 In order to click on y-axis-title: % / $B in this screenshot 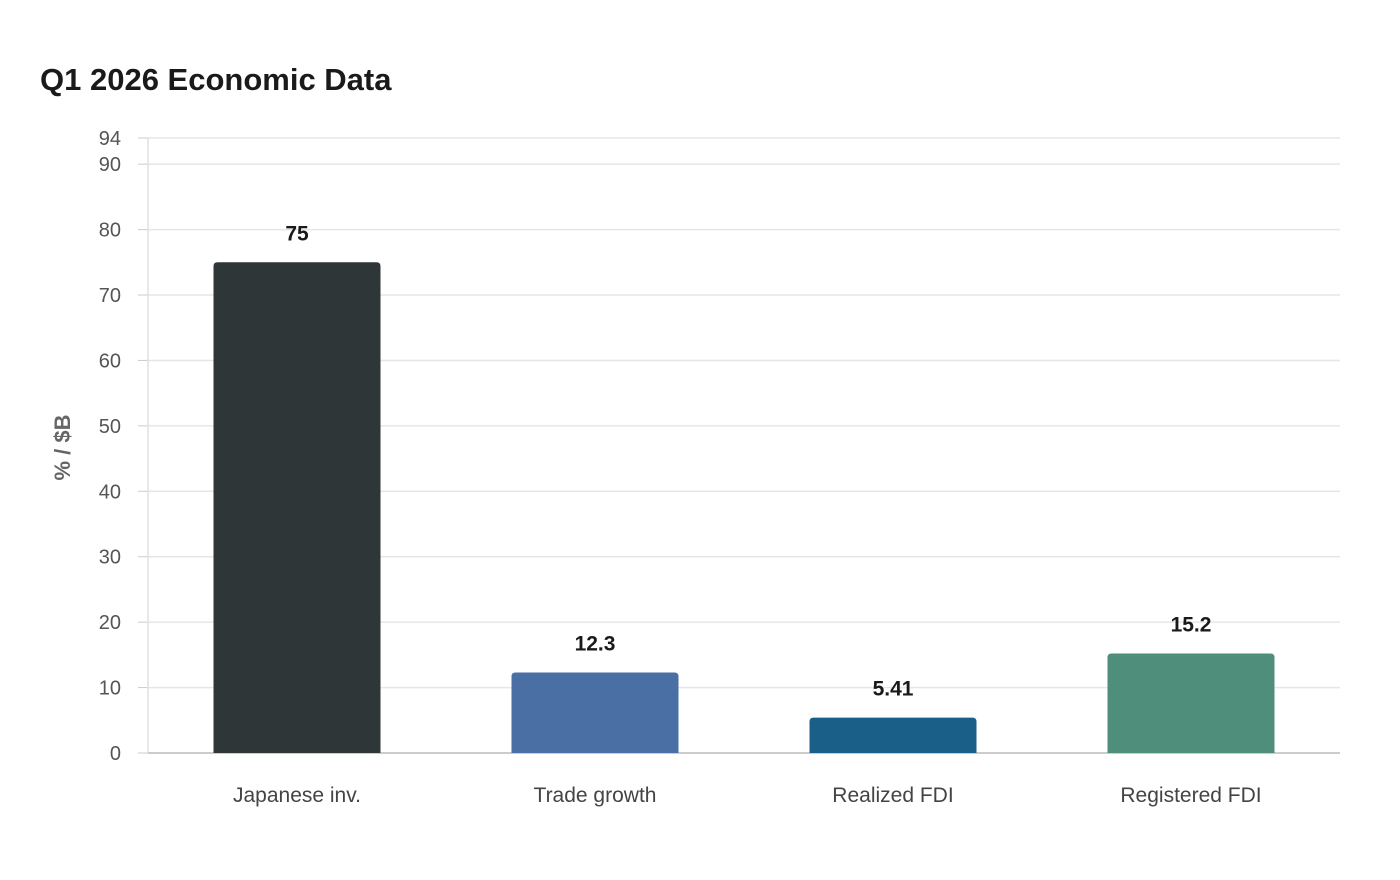, I will do `click(62, 447)`.